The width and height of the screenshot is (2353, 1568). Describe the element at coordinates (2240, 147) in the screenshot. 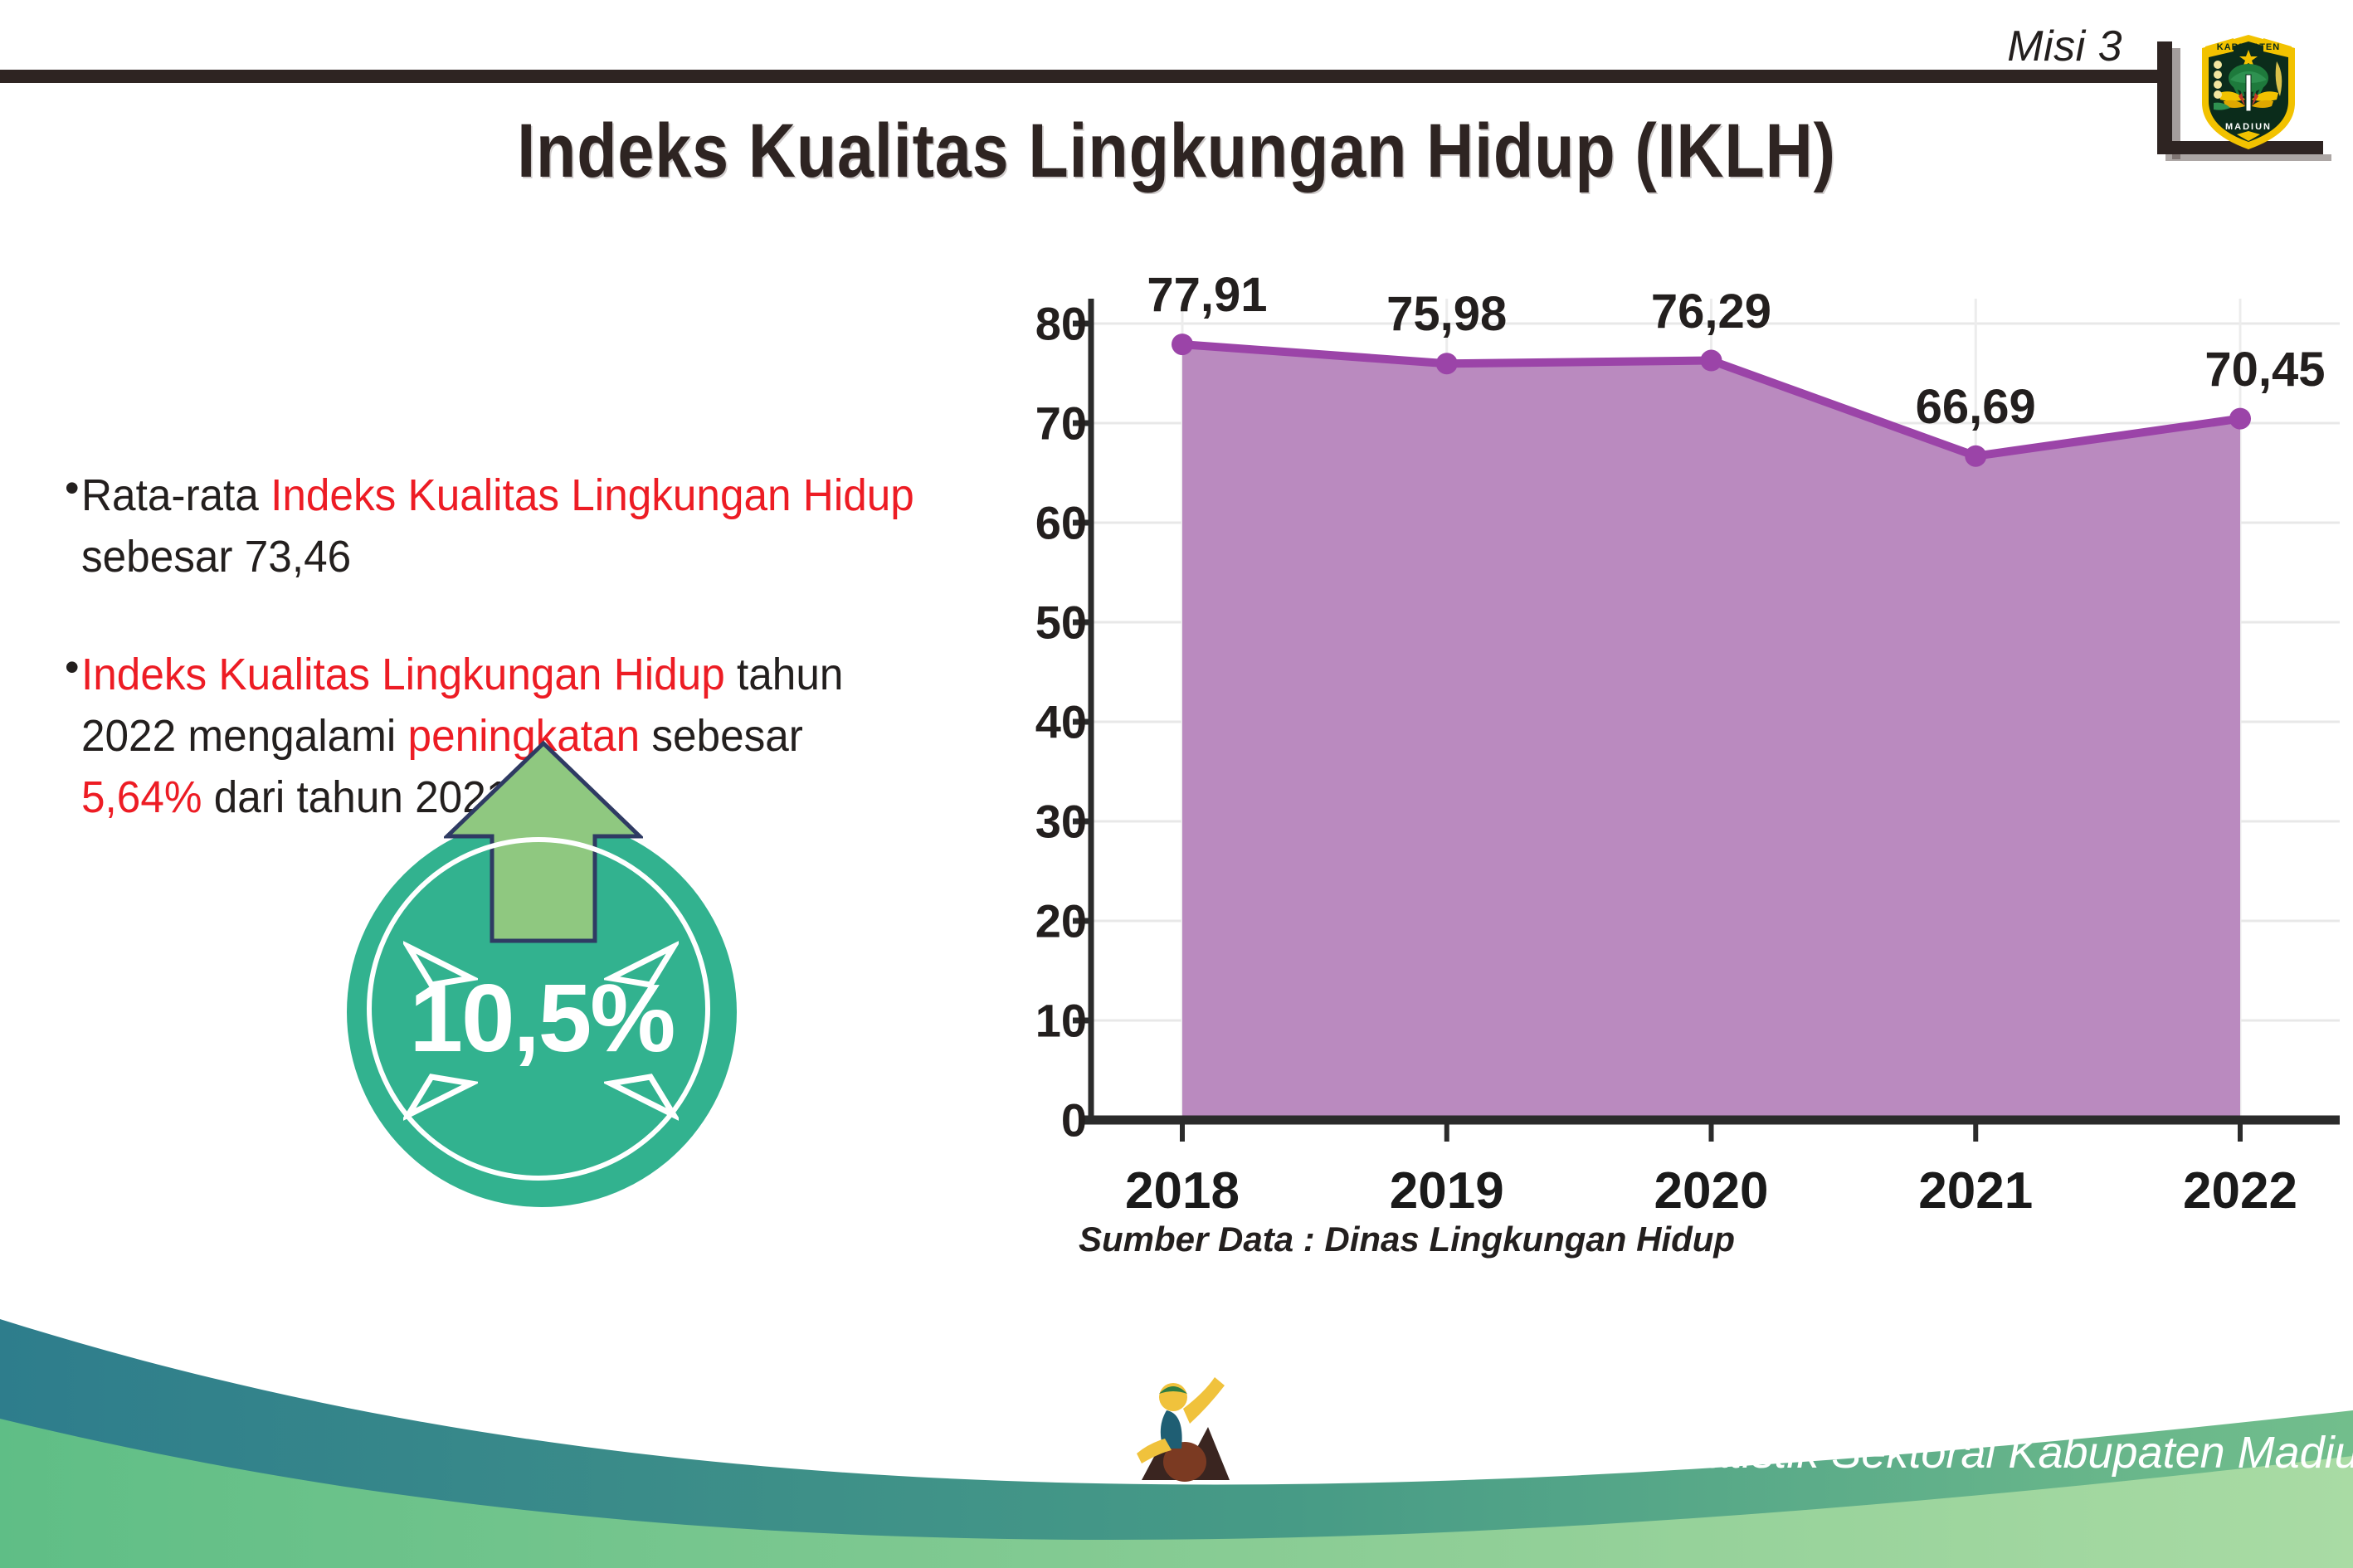

I see `header-rule-foot` at that location.